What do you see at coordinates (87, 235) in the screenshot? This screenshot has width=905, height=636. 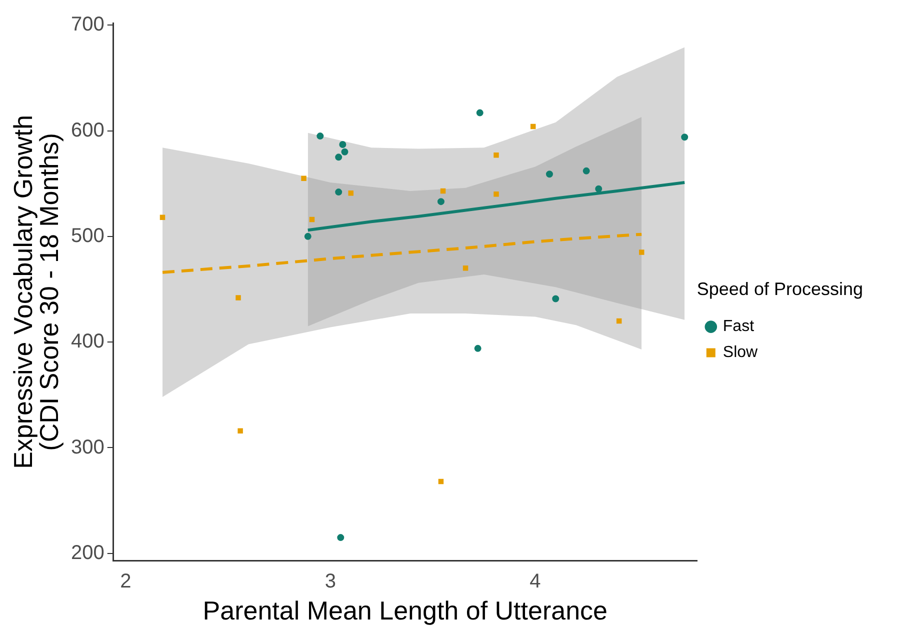 I see `y-tick-label: 500` at bounding box center [87, 235].